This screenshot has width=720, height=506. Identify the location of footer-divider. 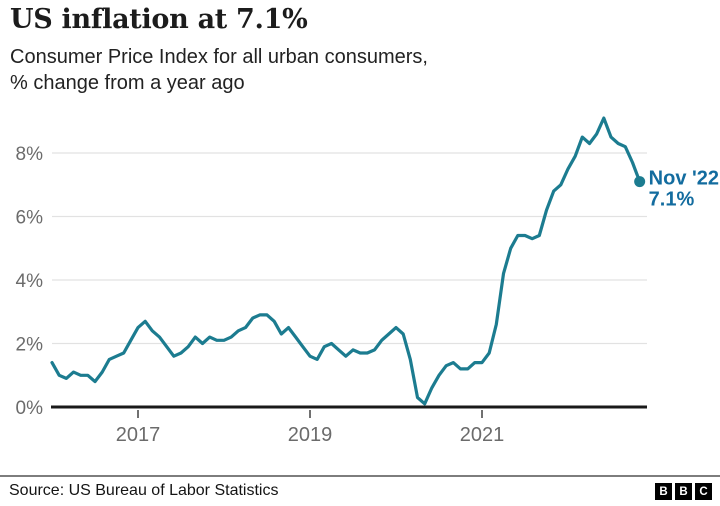
(360, 476).